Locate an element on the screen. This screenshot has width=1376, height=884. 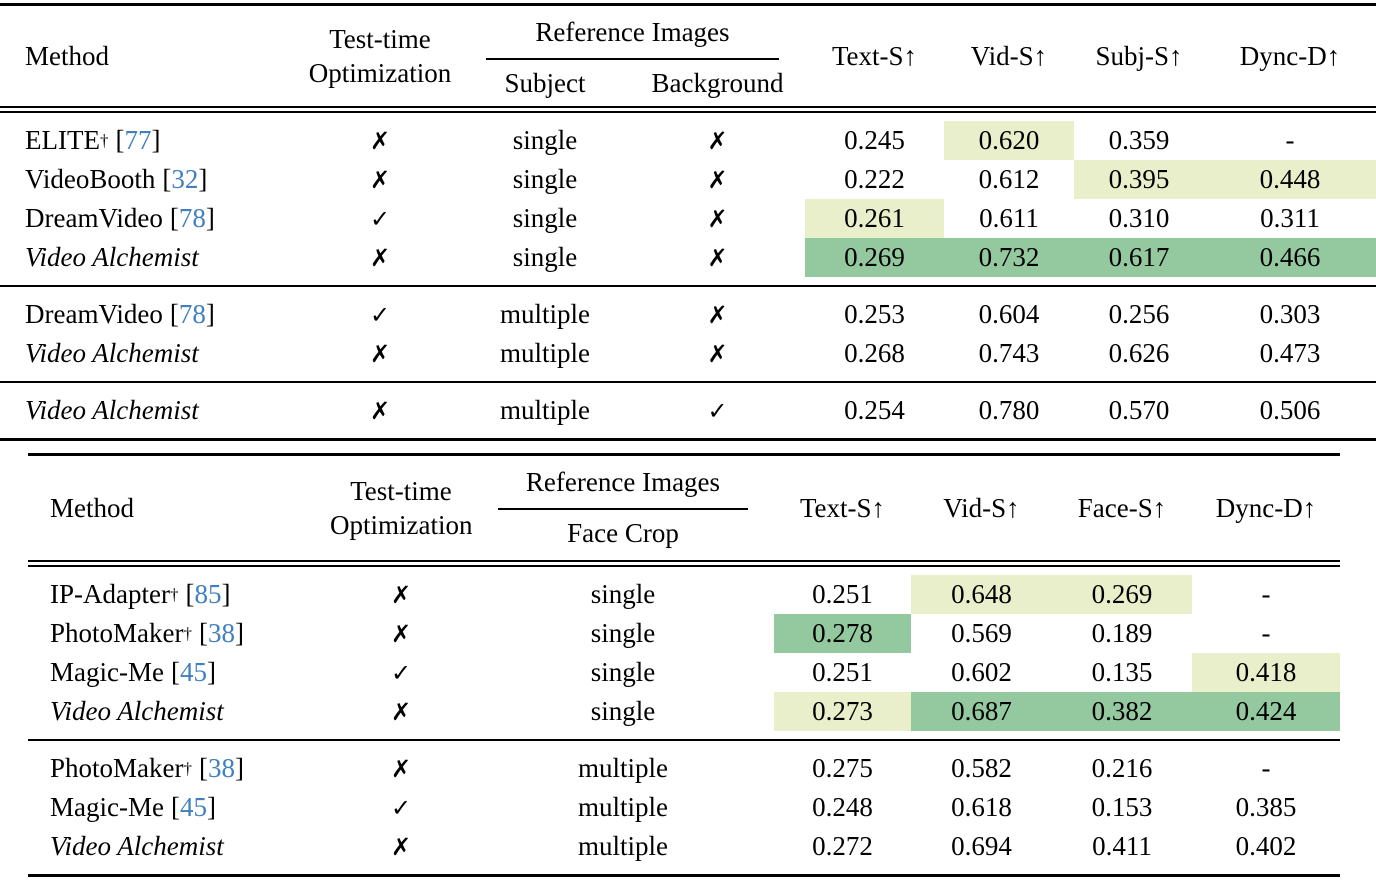
dync-d-value: 0.473 is located at coordinates (1290, 353).